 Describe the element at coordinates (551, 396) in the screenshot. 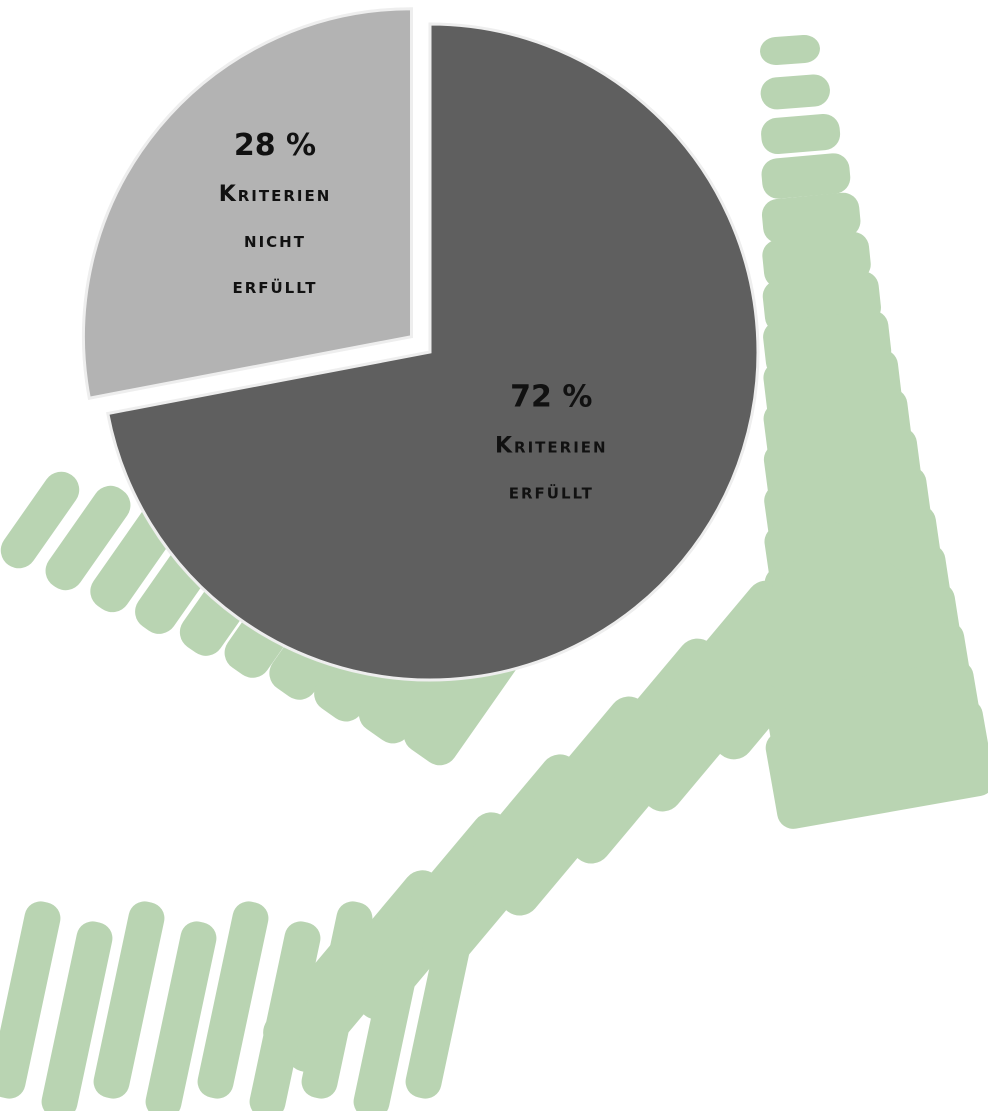

I see `slice-value-label-1: 72 %` at that location.